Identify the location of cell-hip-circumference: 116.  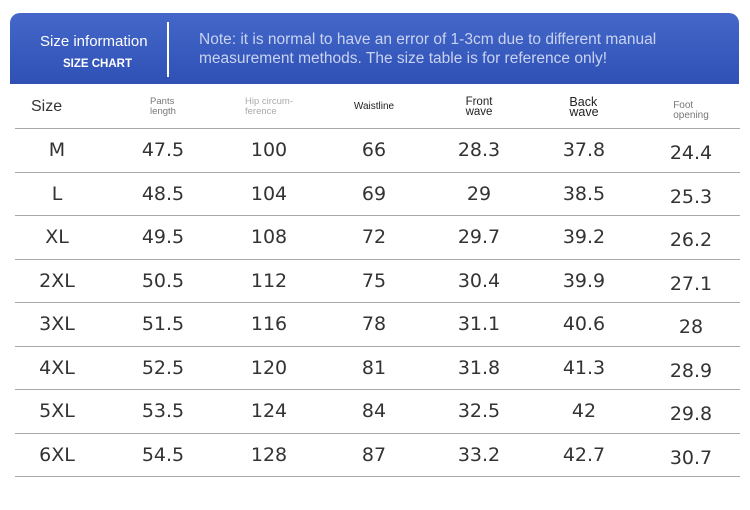
(269, 324).